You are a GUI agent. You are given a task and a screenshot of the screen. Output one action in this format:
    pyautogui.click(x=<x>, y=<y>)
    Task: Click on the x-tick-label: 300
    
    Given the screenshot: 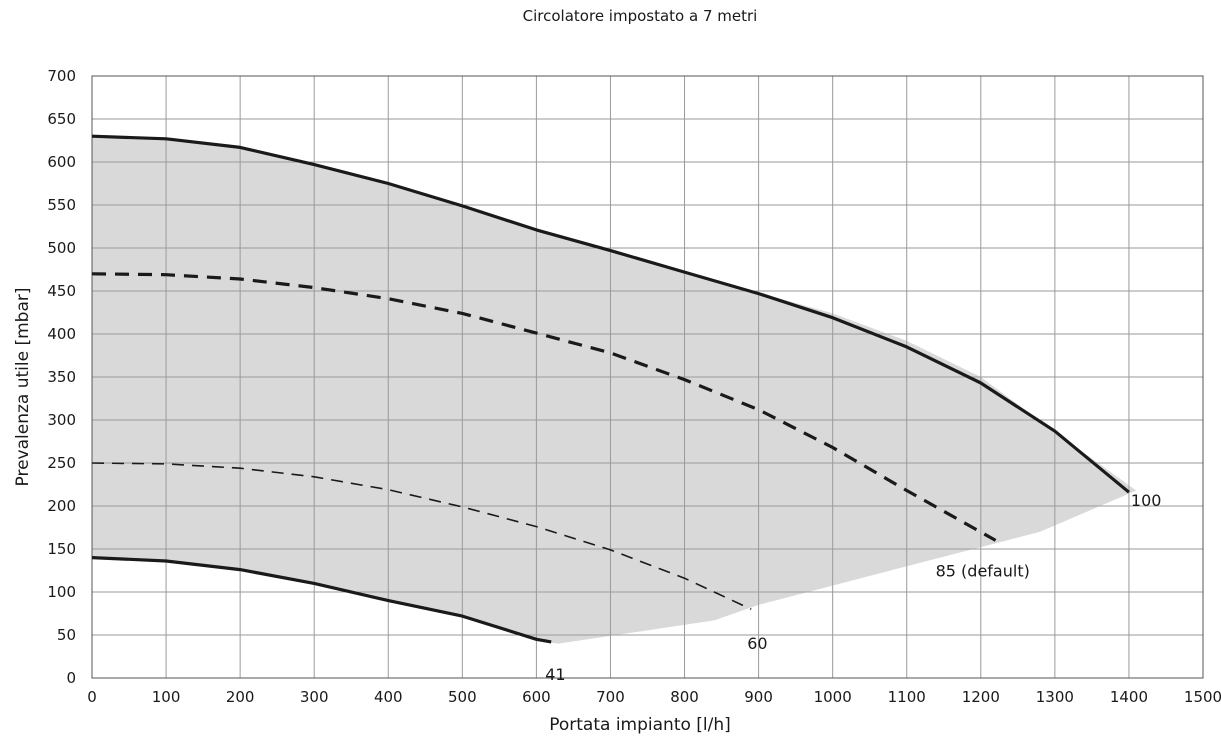 What is the action you would take?
    pyautogui.click(x=314, y=697)
    